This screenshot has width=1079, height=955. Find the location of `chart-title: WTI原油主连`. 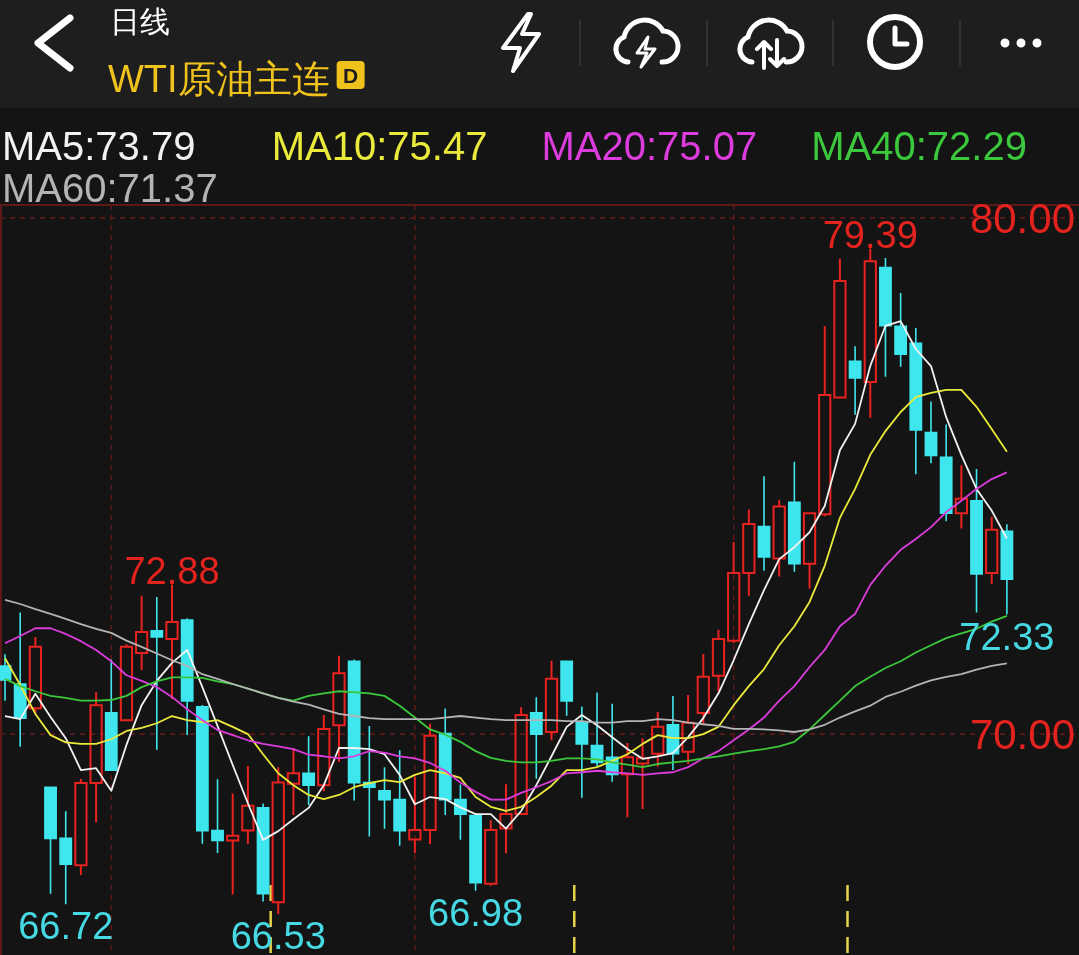

chart-title: WTI原油主连 is located at coordinates (219, 79).